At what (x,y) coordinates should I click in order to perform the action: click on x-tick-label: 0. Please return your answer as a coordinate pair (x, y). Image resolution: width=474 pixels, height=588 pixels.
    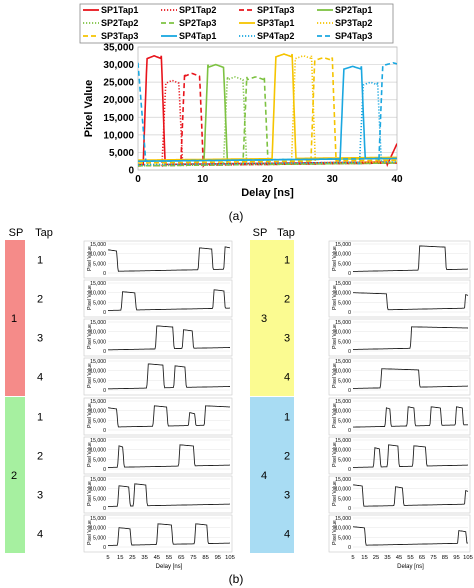
    Looking at the image, I should click on (138, 179).